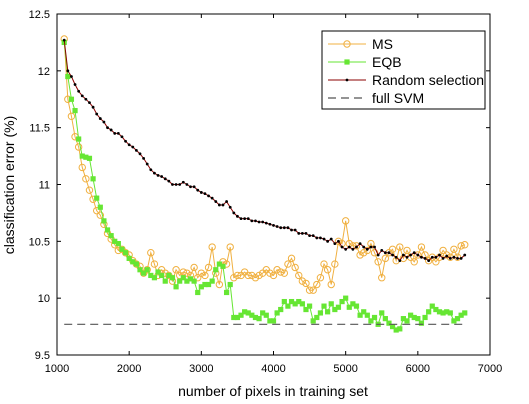 Image resolution: width=529 pixels, height=404 pixels. Describe the element at coordinates (418, 369) in the screenshot. I see `x-tick-label: 6000` at that location.